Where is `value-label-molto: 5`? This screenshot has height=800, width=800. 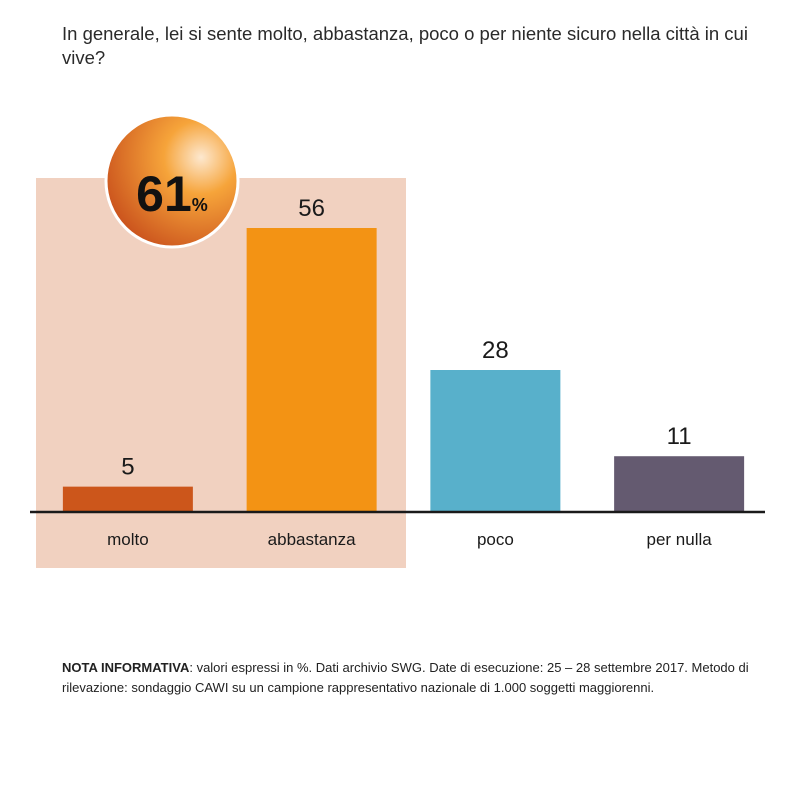
value-label-molto: 5 is located at coordinates (127, 467).